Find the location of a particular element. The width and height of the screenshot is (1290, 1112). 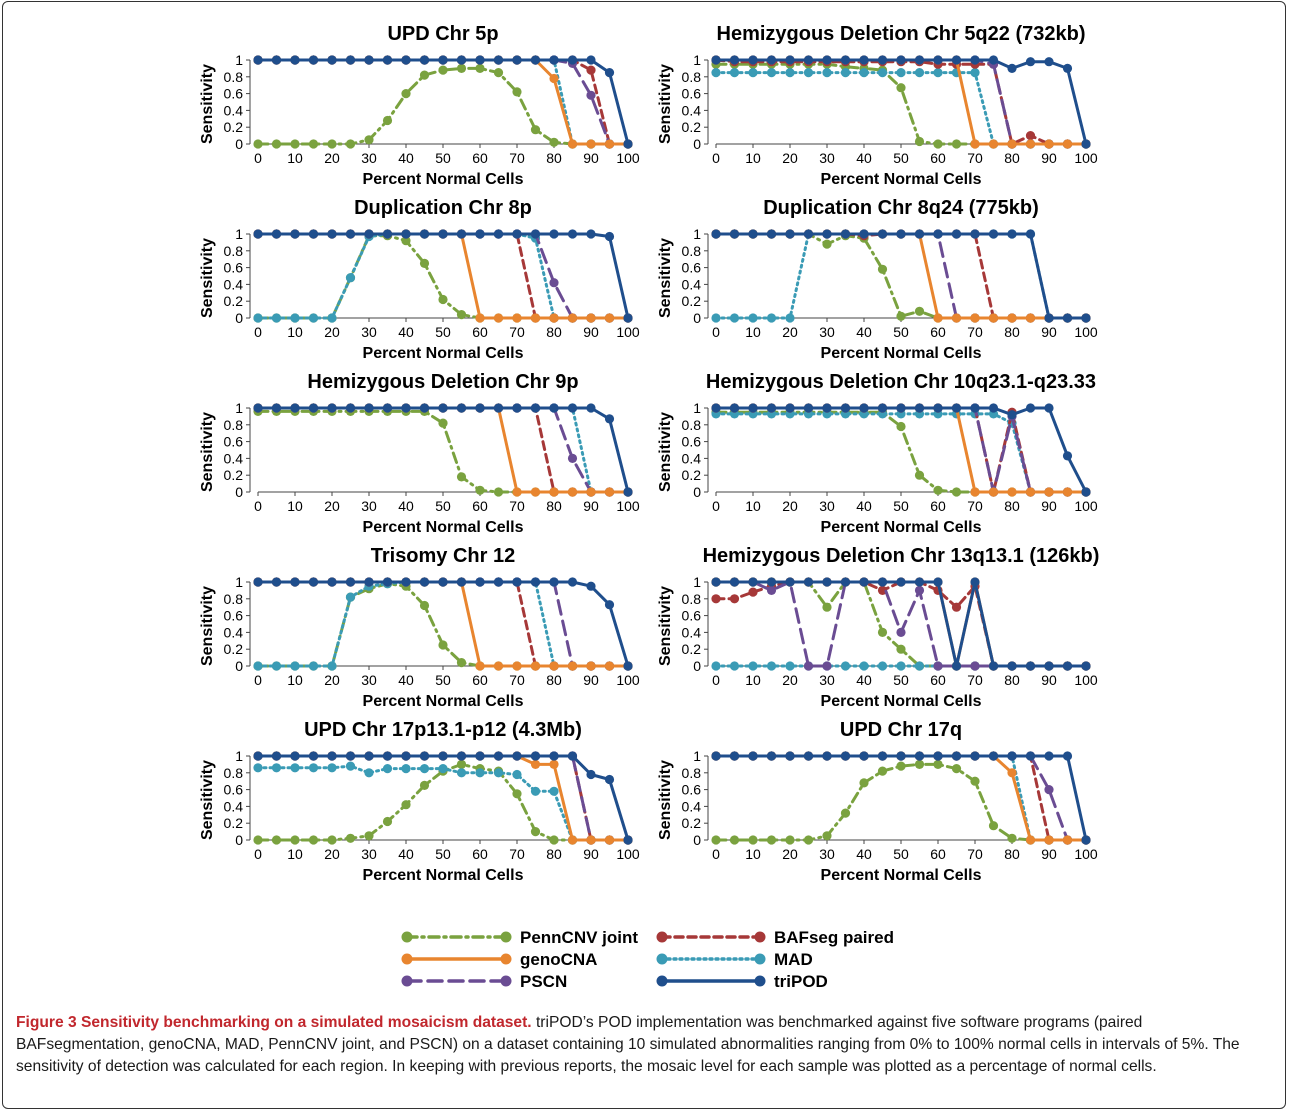

x-tick-label: 50 is located at coordinates (443, 680).